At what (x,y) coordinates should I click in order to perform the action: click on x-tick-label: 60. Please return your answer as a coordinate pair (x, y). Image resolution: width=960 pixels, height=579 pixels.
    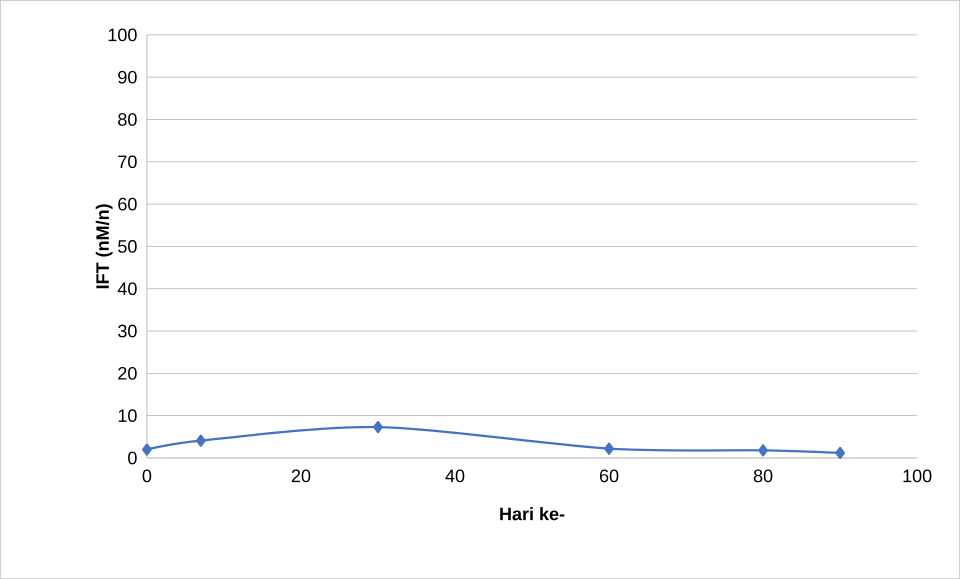
    Looking at the image, I should click on (609, 476).